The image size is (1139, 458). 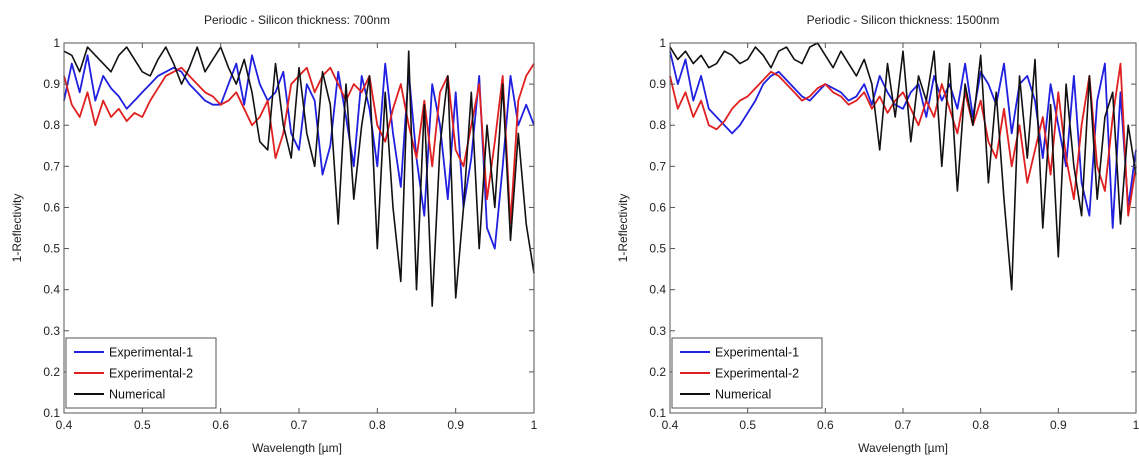 I want to click on chart-title: Periodic - Silicon thickness: 700nm, so click(x=297, y=20).